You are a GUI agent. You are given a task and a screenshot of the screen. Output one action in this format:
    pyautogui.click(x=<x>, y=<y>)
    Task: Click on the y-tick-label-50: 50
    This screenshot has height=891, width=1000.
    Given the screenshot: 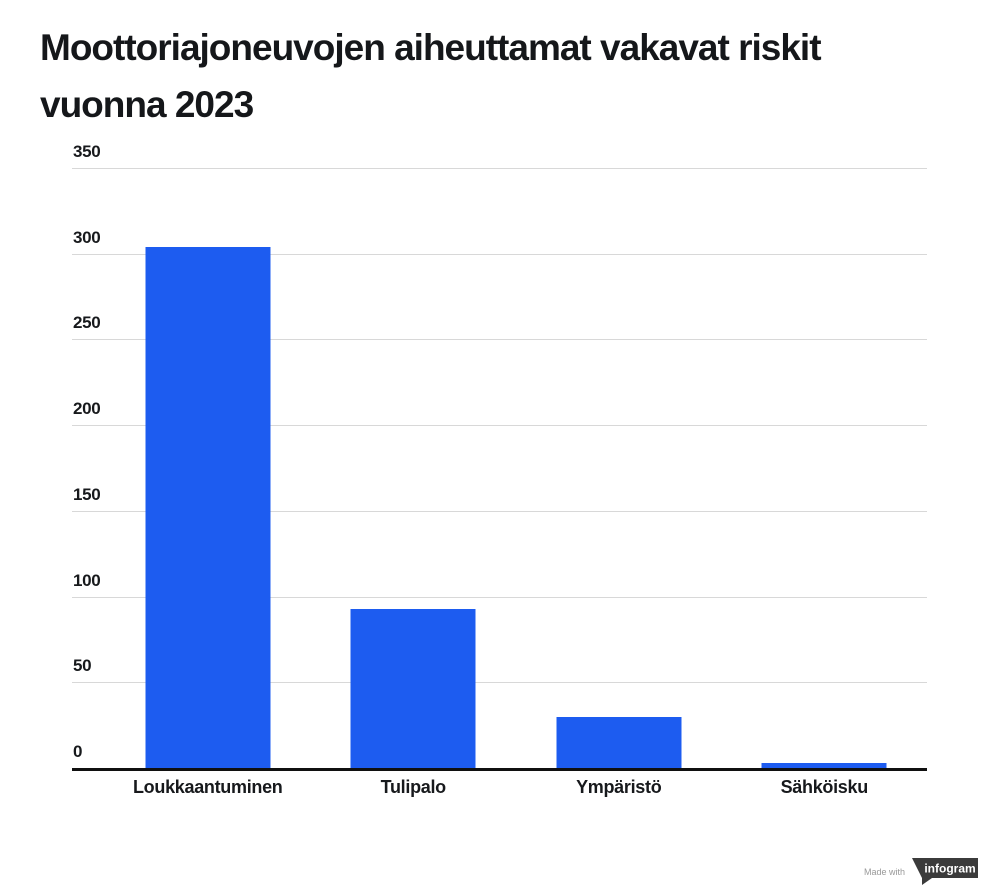 What is the action you would take?
    pyautogui.click(x=82, y=666)
    